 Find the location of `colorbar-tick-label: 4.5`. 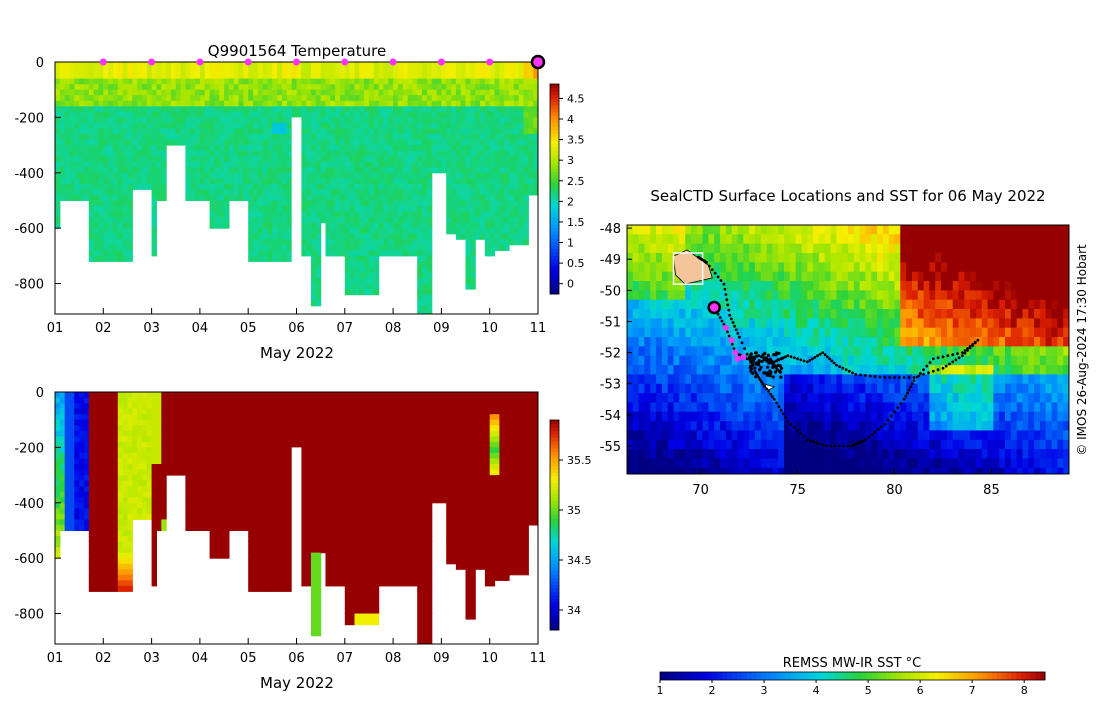

colorbar-tick-label: 4.5 is located at coordinates (576, 98).